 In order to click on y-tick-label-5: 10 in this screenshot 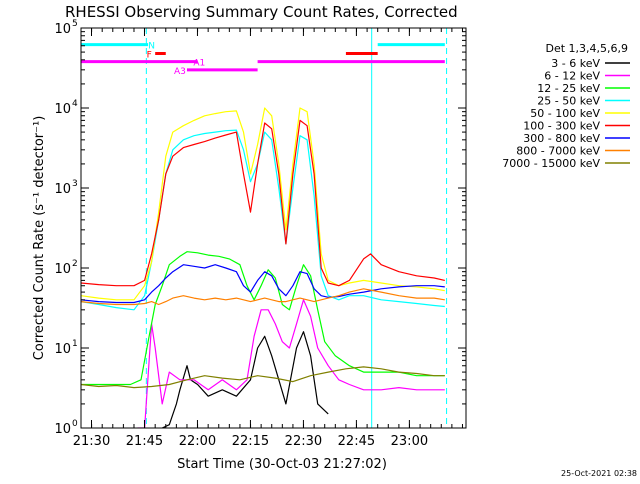, I will do `click(62, 29)`.